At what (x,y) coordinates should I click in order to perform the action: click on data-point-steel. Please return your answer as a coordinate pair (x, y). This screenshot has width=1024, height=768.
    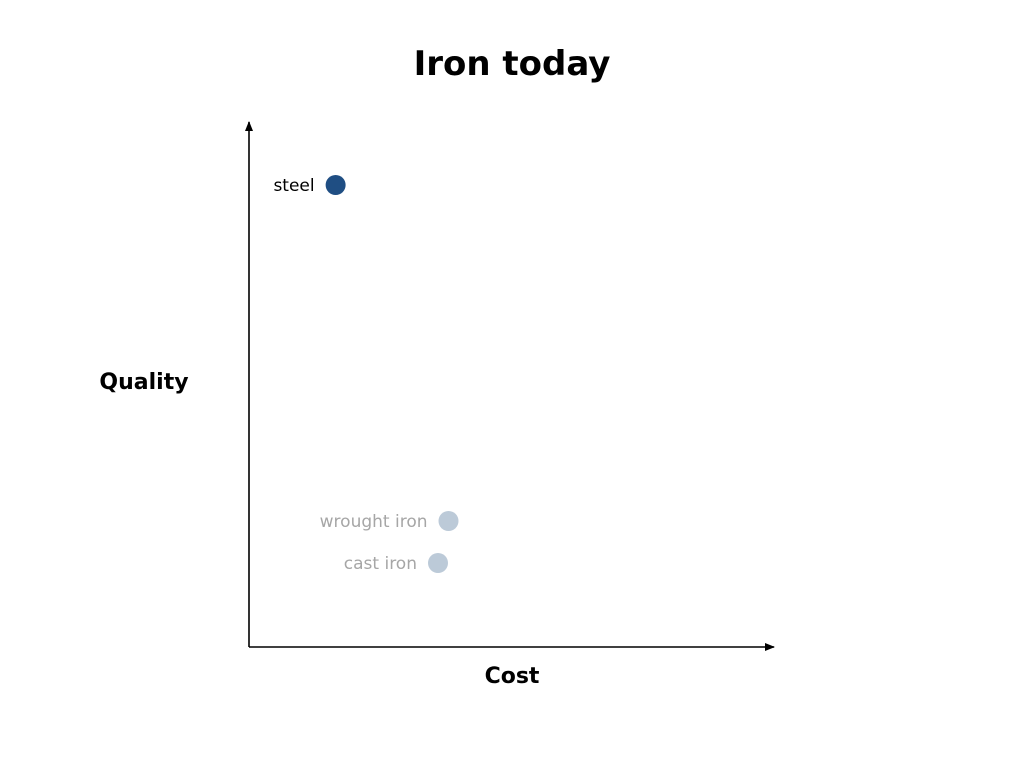
    Looking at the image, I should click on (335, 185).